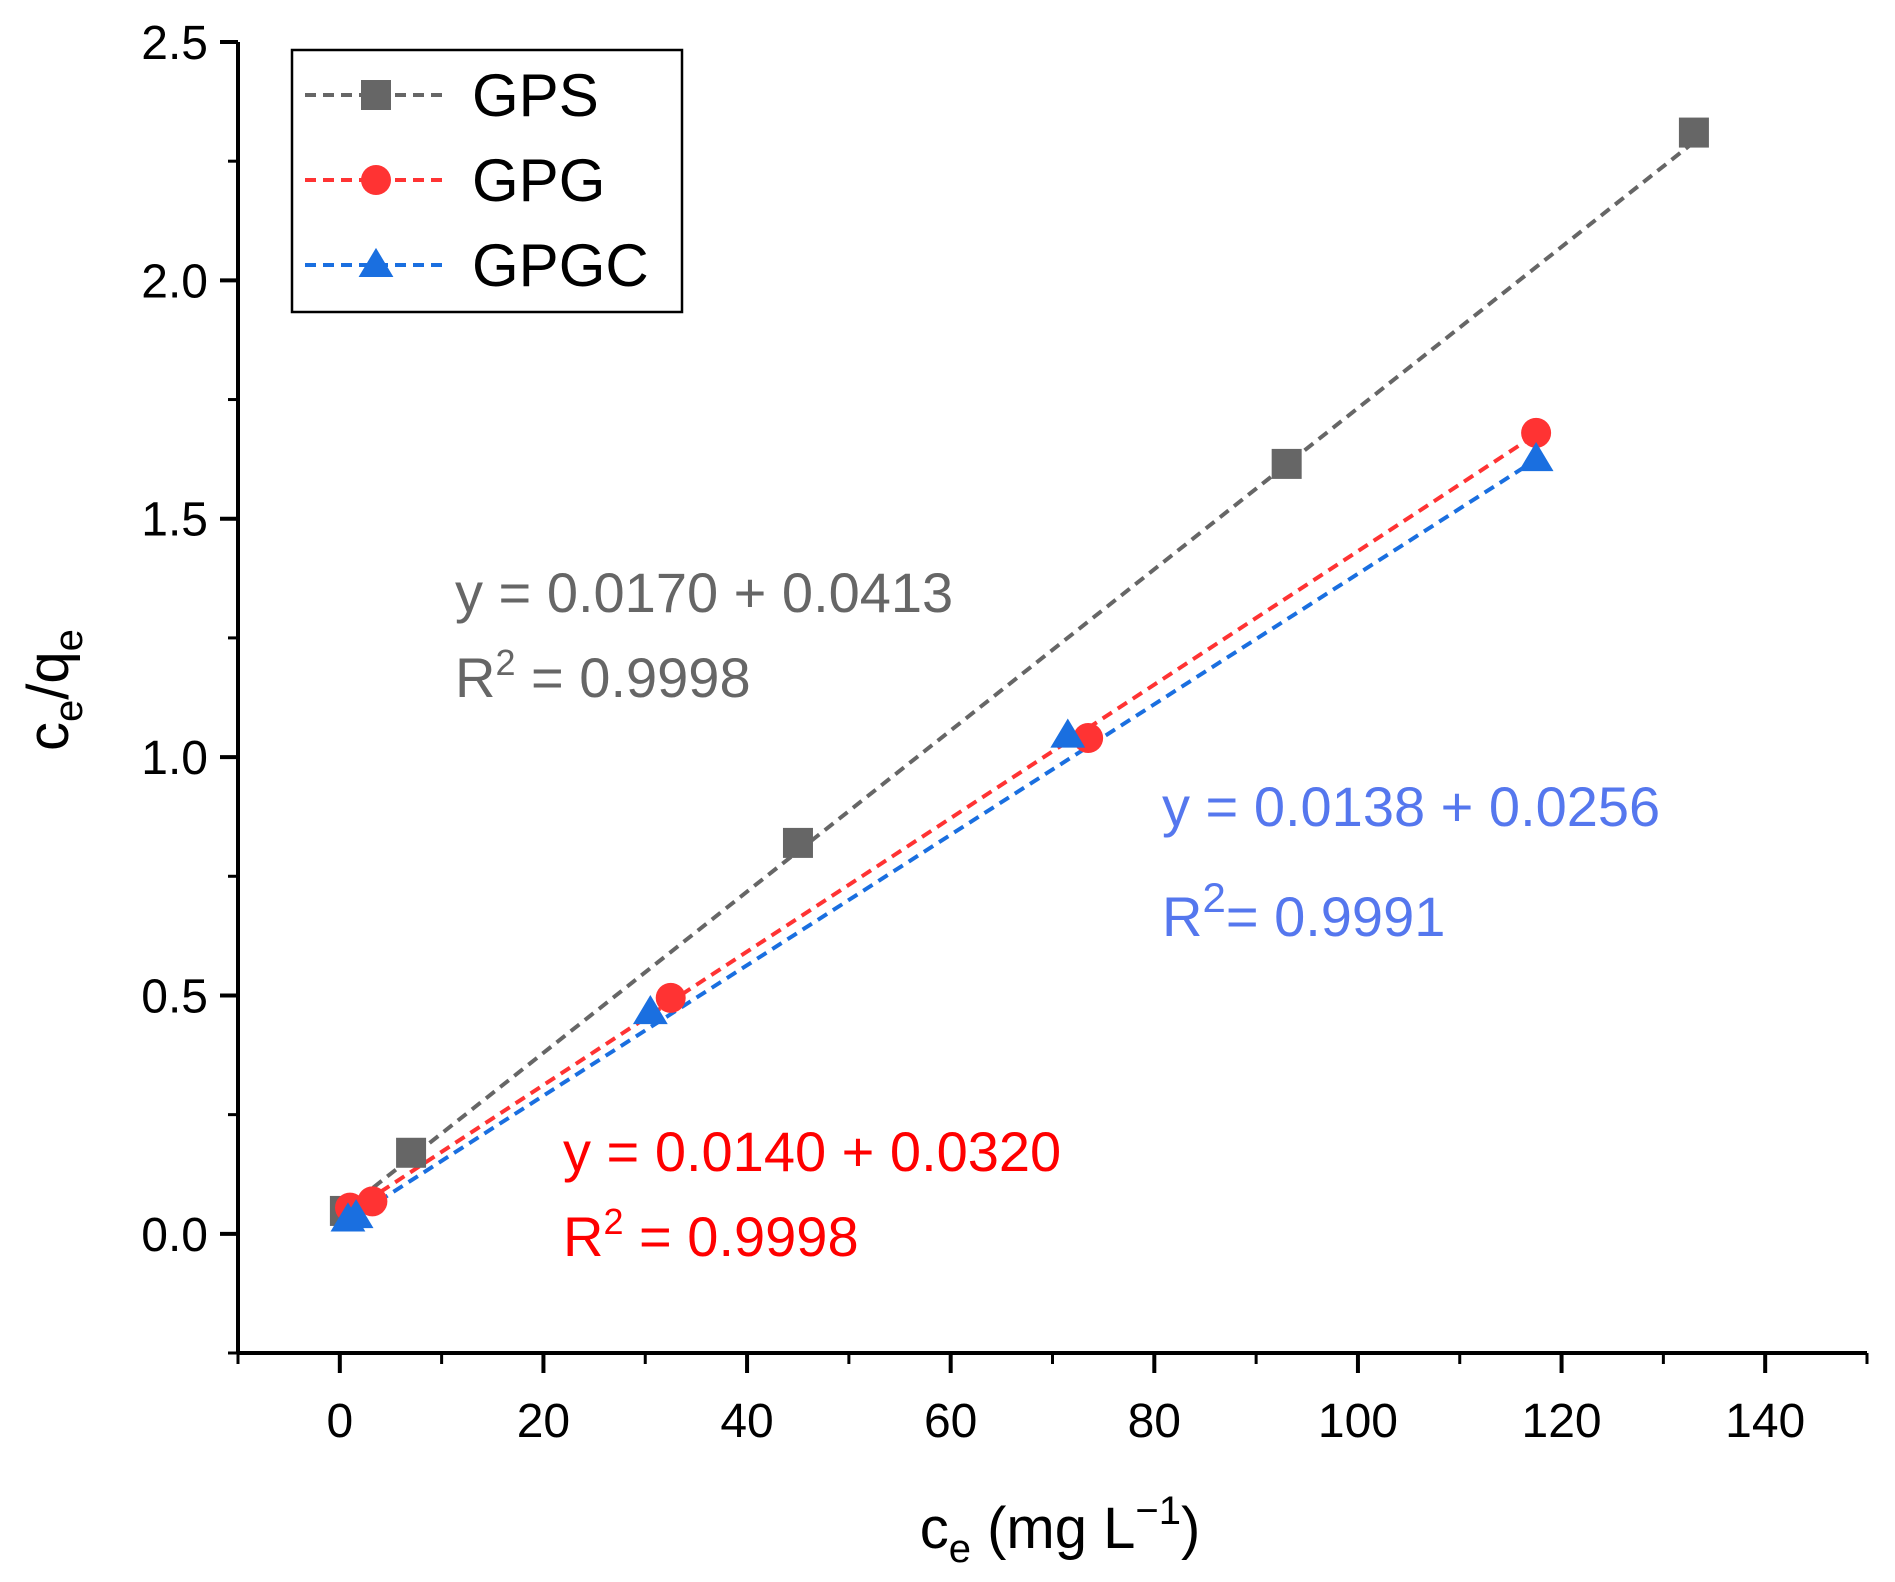 The width and height of the screenshot is (1895, 1582). What do you see at coordinates (174, 1235) in the screenshot?
I see `y-tick-label: 0.0` at bounding box center [174, 1235].